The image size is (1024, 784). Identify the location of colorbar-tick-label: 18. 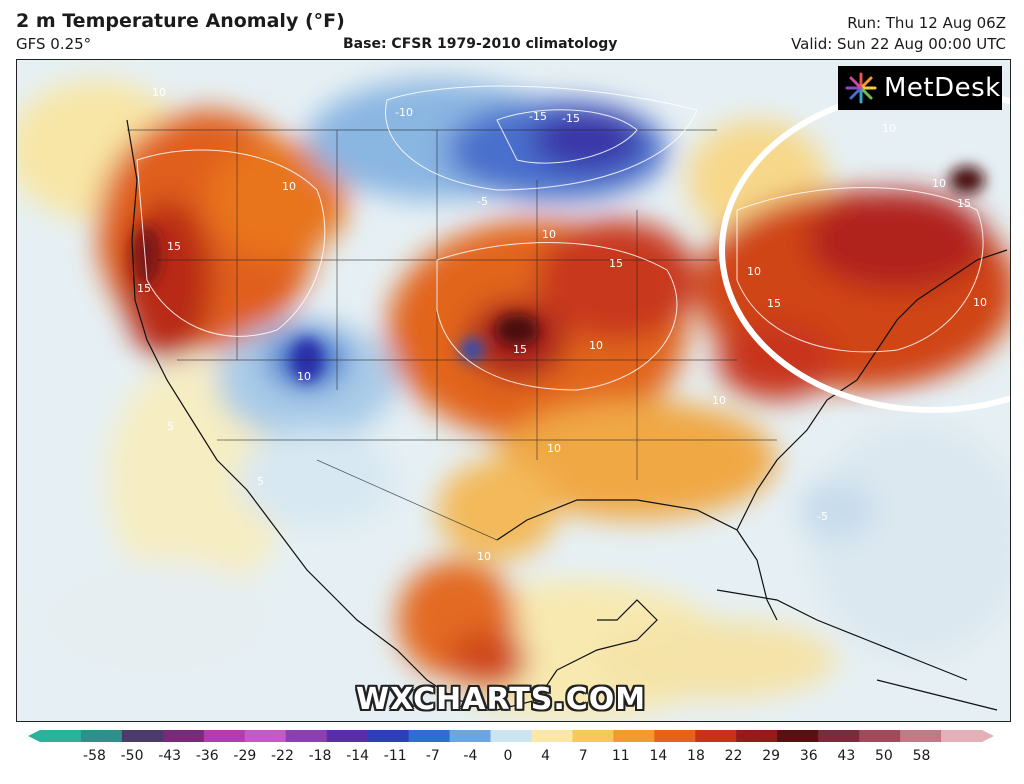
(696, 756).